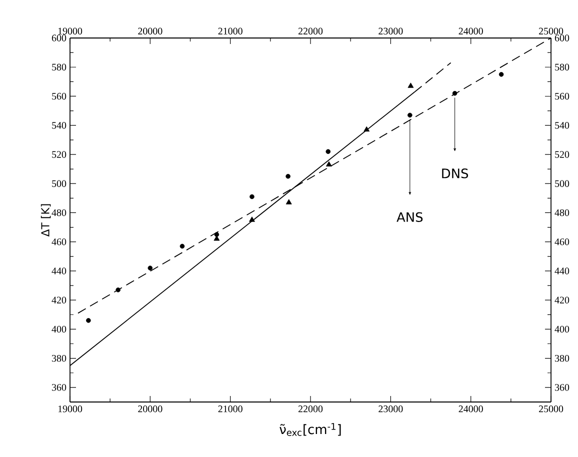  What do you see at coordinates (45, 220) in the screenshot?
I see `y-axis-title: ΔT [K]` at bounding box center [45, 220].